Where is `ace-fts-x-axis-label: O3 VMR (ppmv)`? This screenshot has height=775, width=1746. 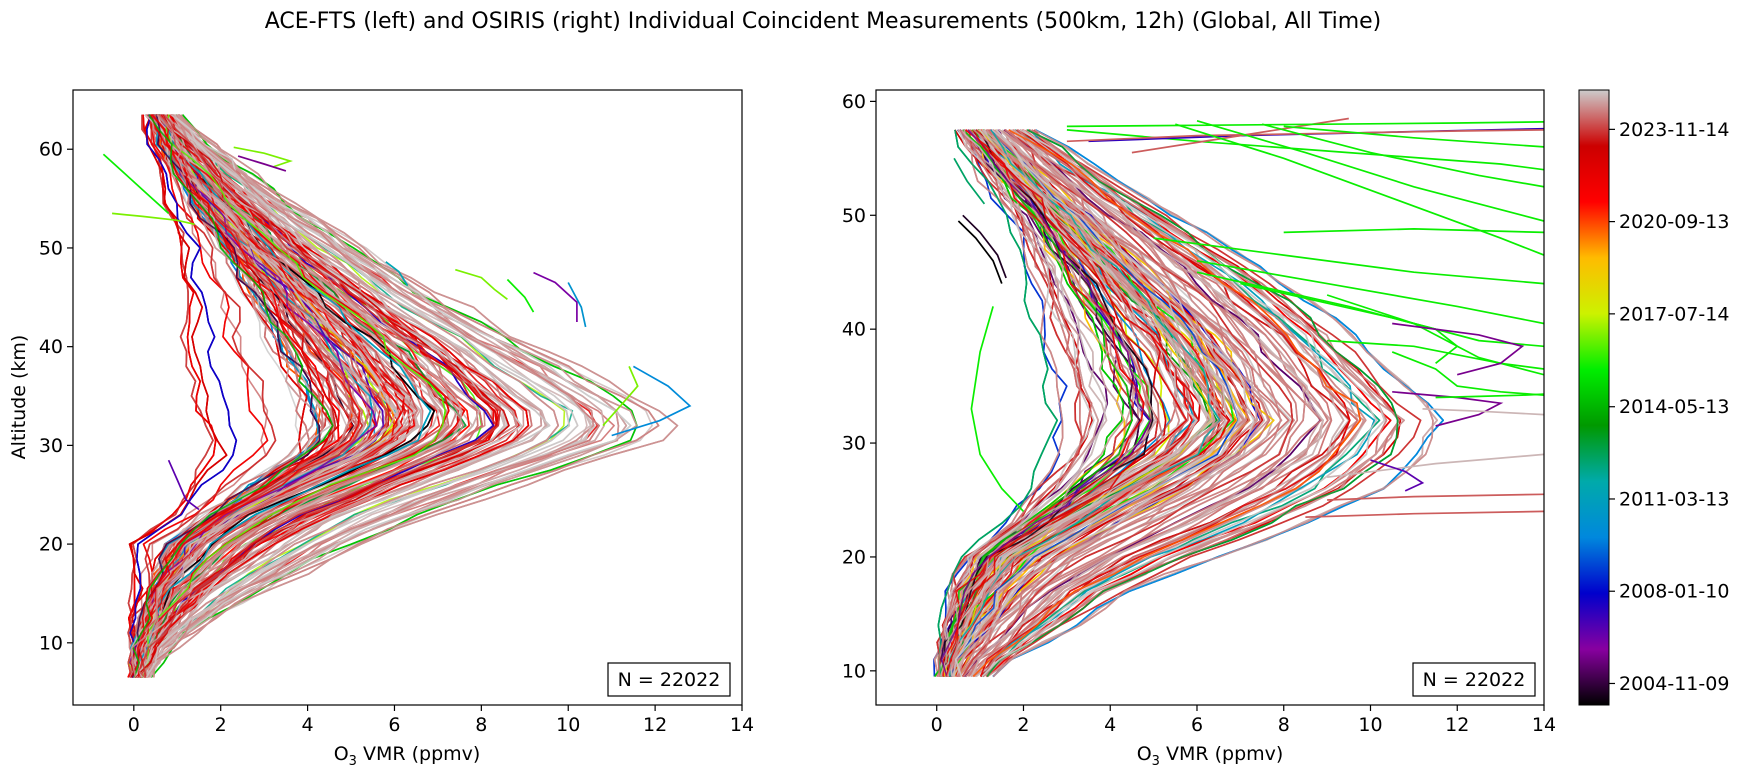
ace-fts-x-axis-label: O3 VMR (ppmv) is located at coordinates (407, 756).